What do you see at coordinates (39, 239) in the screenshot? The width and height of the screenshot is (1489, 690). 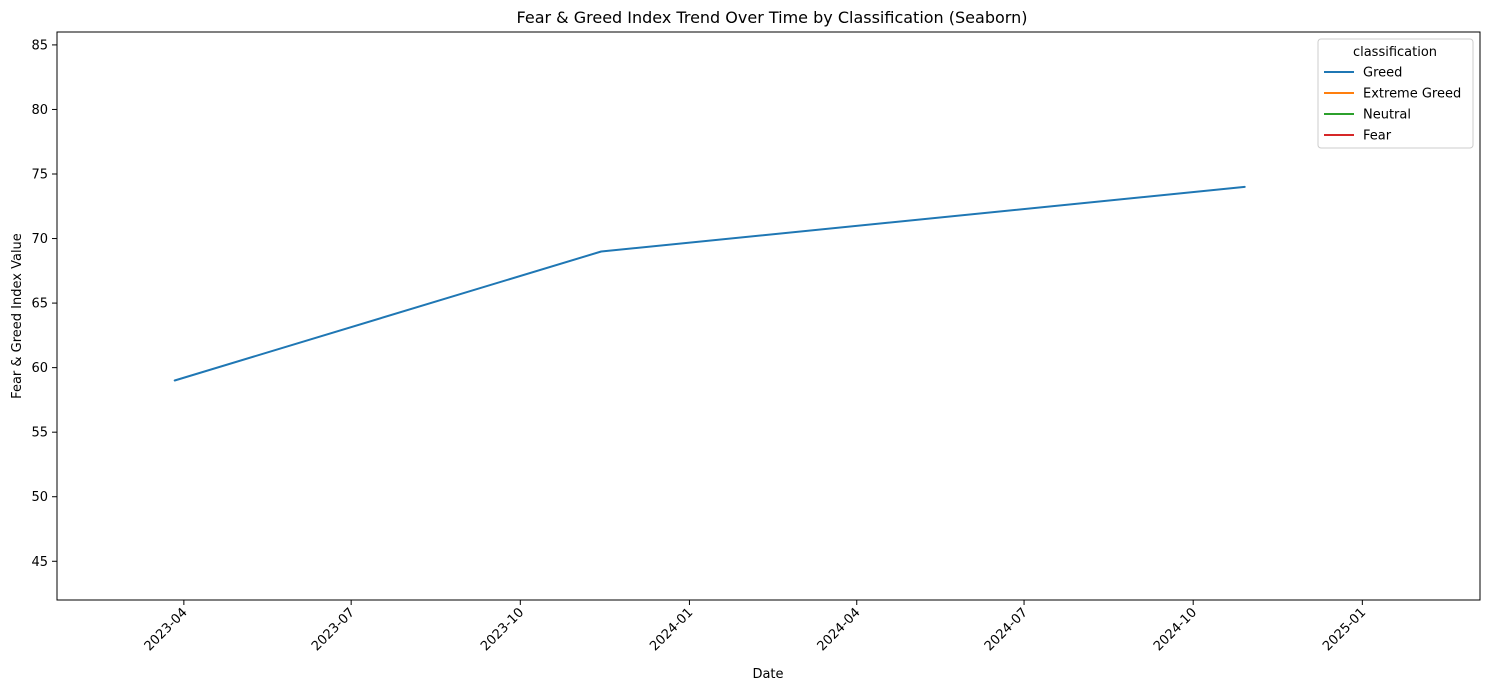 I see `y-tick-label: 70` at bounding box center [39, 239].